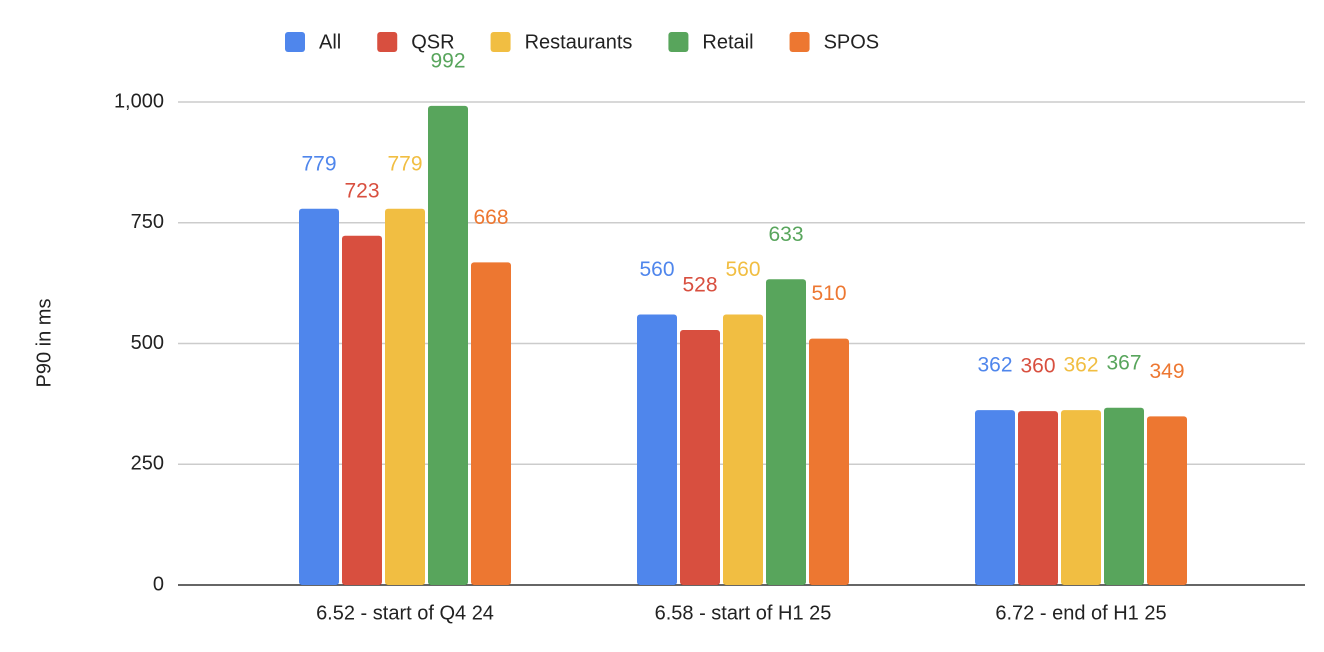 The width and height of the screenshot is (1324, 652). I want to click on y-tick-label: 250, so click(147, 464).